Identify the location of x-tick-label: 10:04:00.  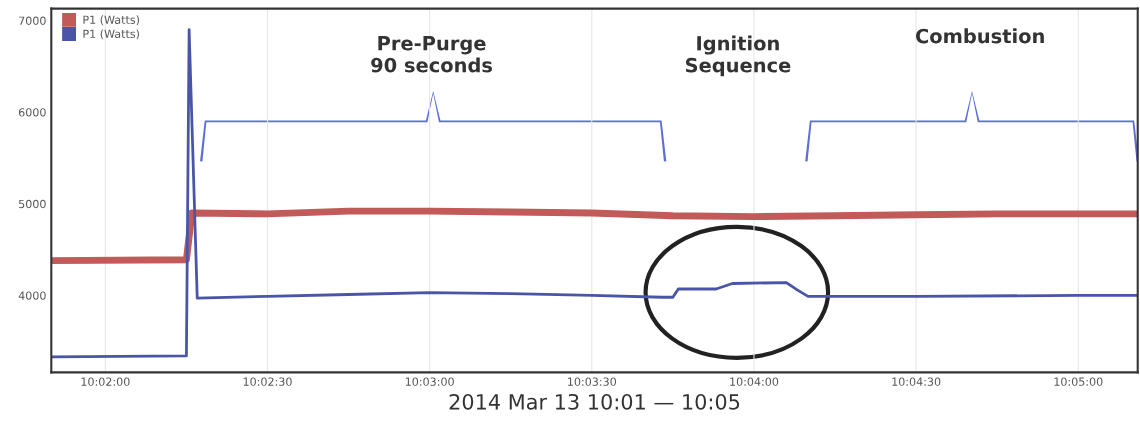
(754, 381).